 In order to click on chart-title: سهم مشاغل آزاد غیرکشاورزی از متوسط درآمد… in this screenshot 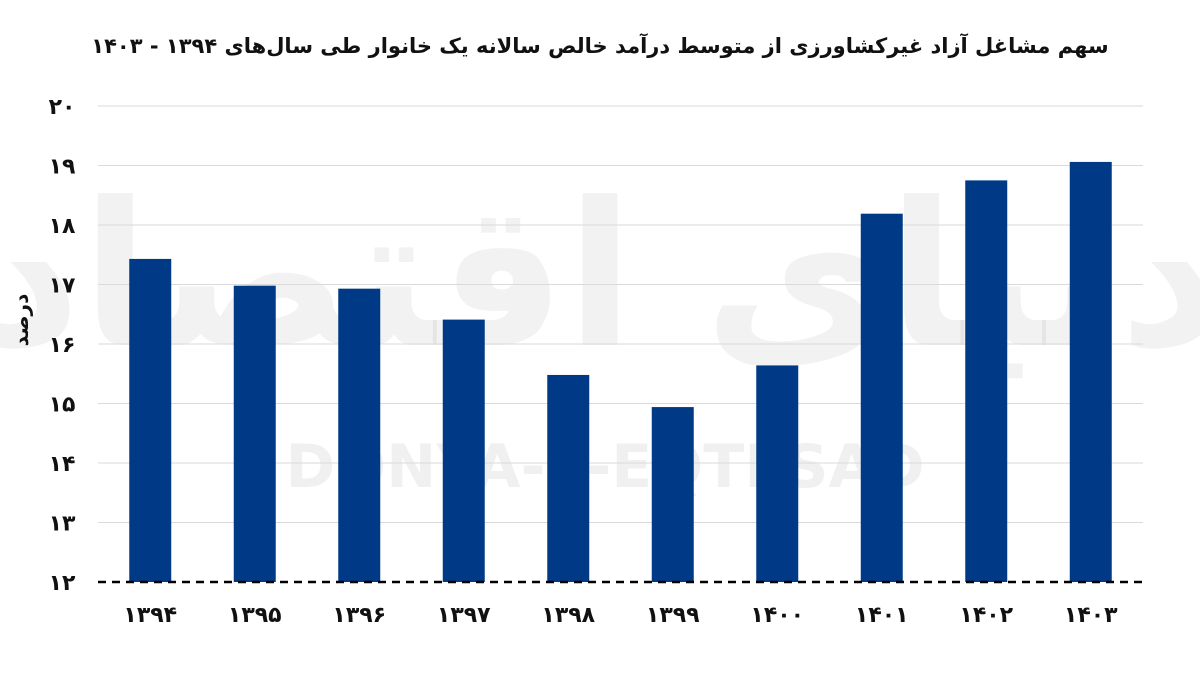, I will do `click(600, 46)`.